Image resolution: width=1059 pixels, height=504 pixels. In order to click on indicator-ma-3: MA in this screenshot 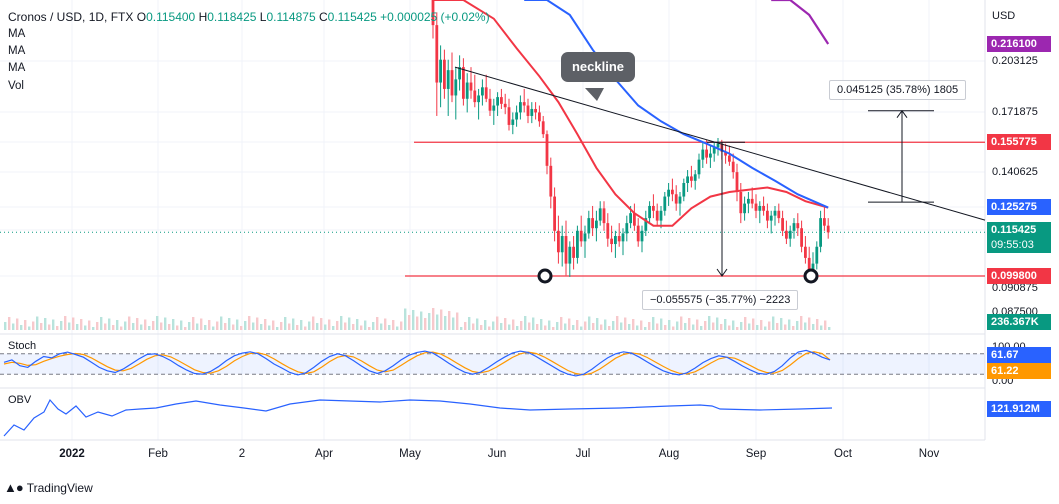, I will do `click(17, 68)`.